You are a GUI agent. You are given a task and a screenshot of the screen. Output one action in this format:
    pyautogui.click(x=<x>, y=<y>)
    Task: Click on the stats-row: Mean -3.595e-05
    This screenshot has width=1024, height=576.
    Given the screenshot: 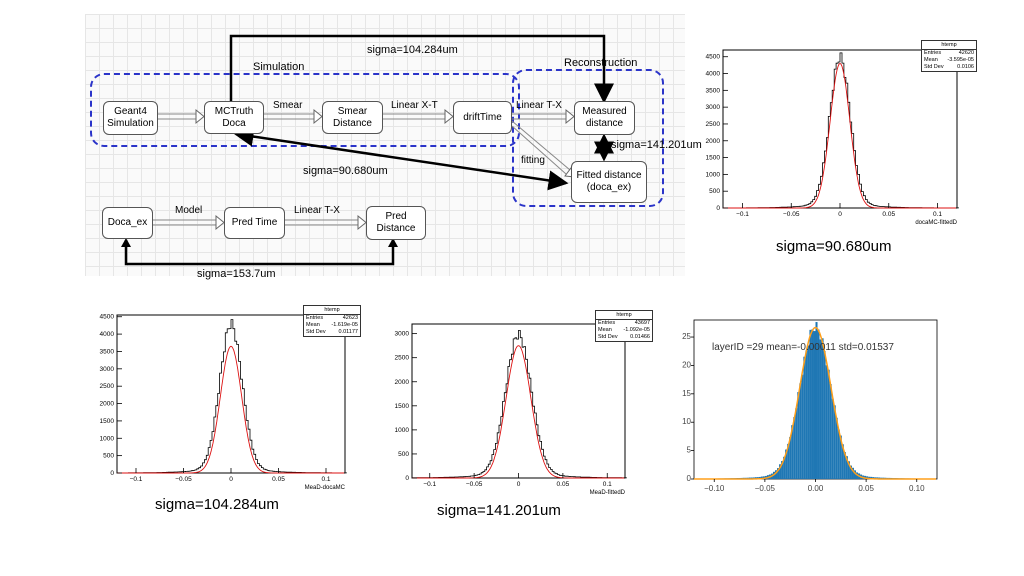 What is the action you would take?
    pyautogui.click(x=949, y=60)
    